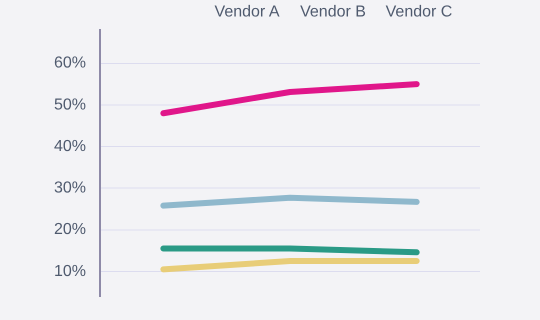 The width and height of the screenshot is (540, 320). What do you see at coordinates (70, 146) in the screenshot?
I see `y-tick-label: 40%` at bounding box center [70, 146].